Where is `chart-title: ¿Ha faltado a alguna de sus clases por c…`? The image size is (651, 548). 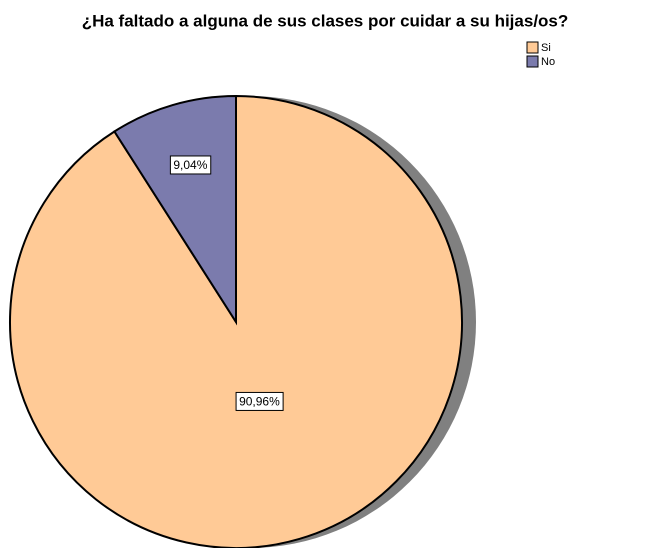
chart-title: ¿Ha faltado a alguna de sus clases por c… is located at coordinates (325, 20).